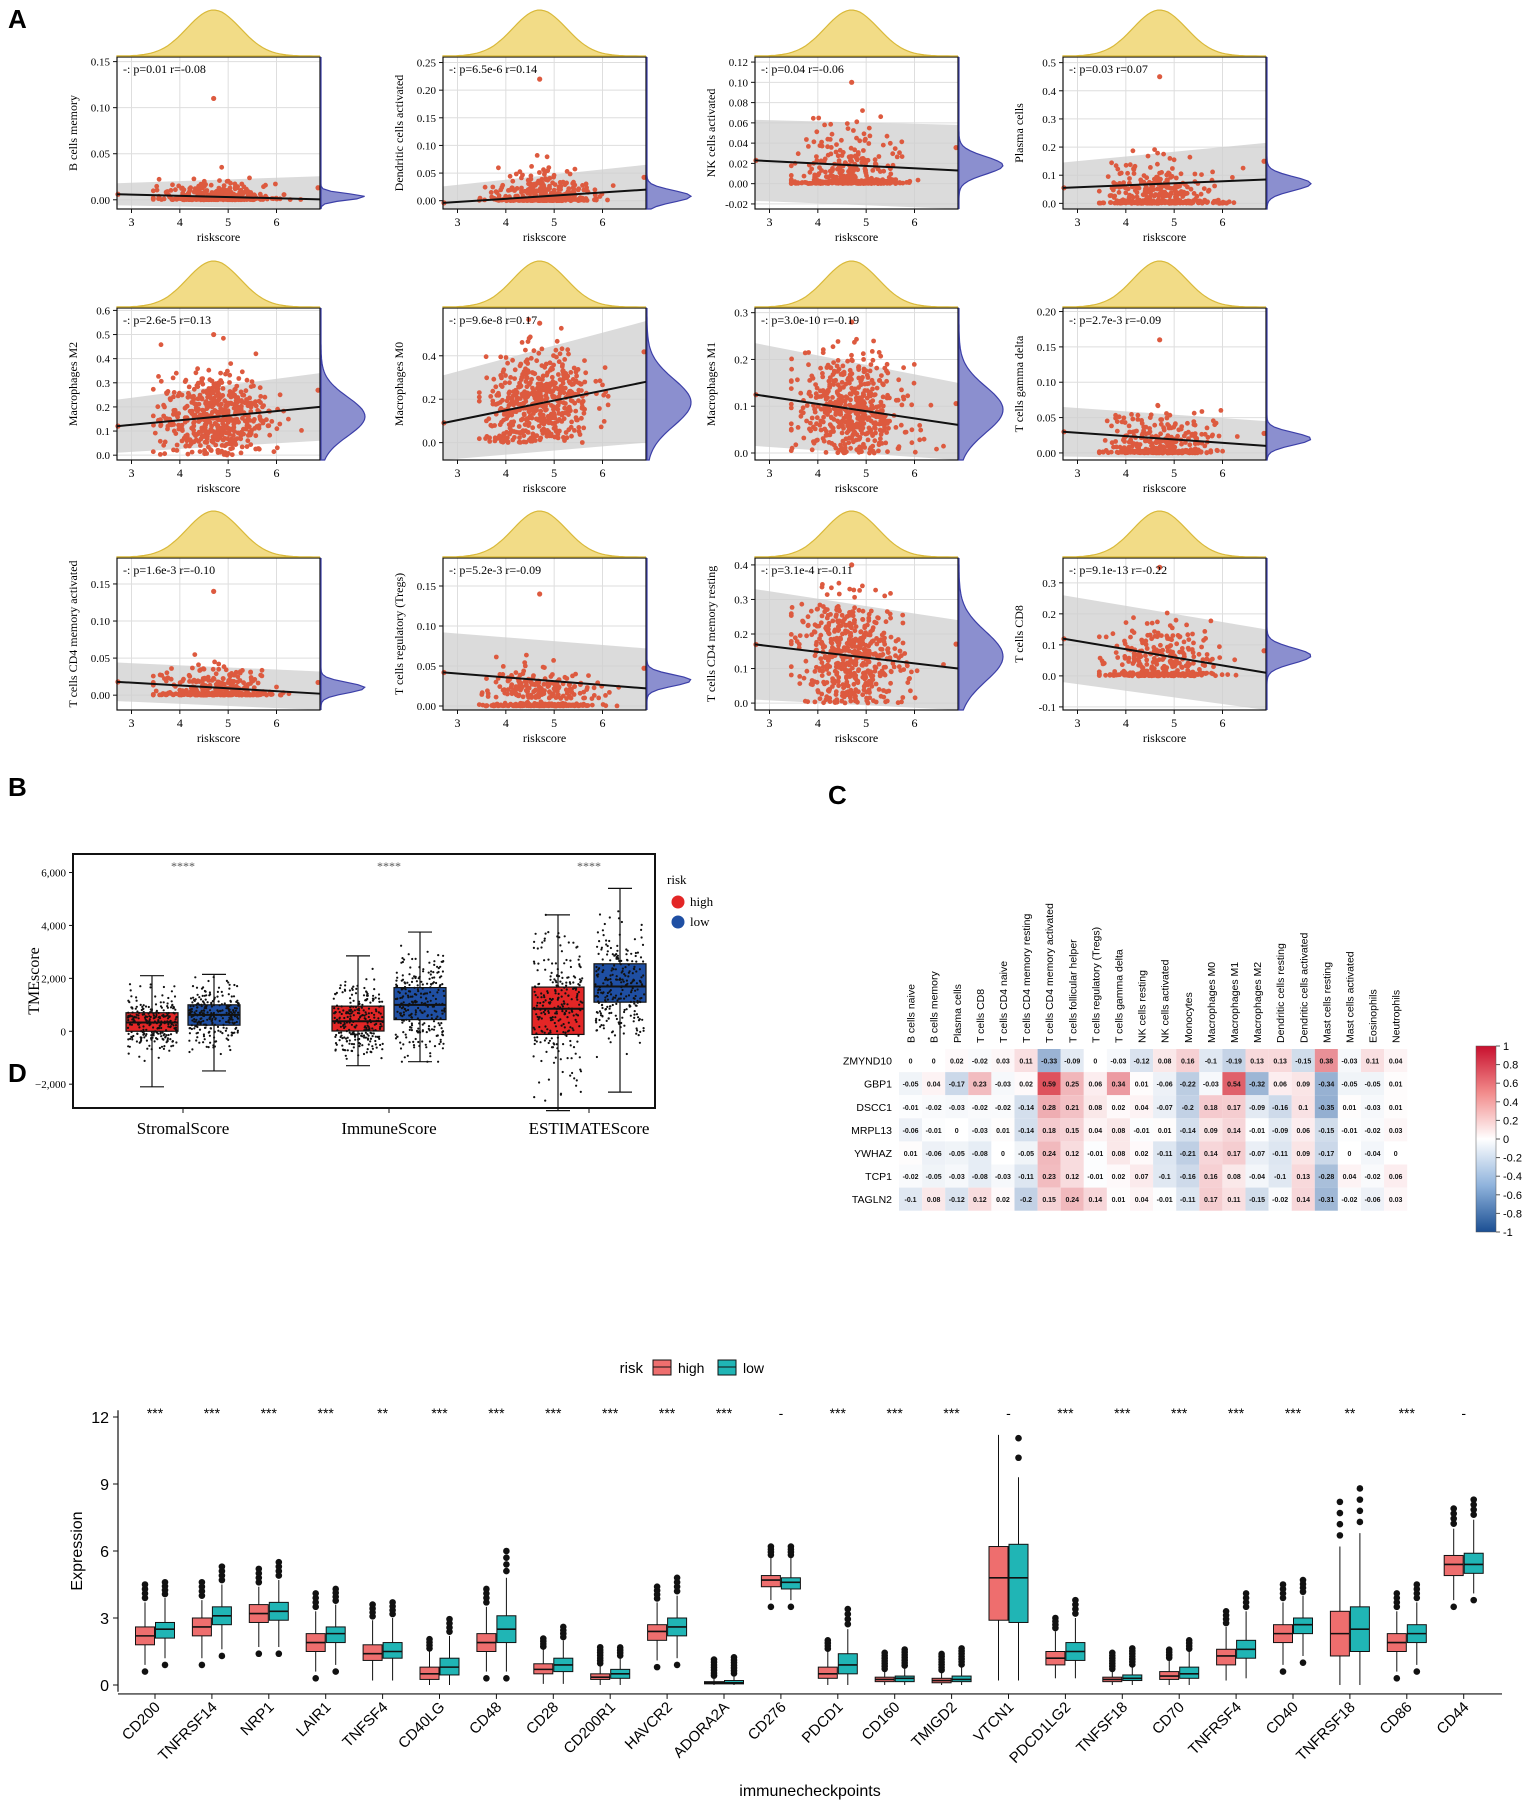  What do you see at coordinates (739, 124) in the screenshot?
I see `y-tick-label: 0.06` at bounding box center [739, 124].